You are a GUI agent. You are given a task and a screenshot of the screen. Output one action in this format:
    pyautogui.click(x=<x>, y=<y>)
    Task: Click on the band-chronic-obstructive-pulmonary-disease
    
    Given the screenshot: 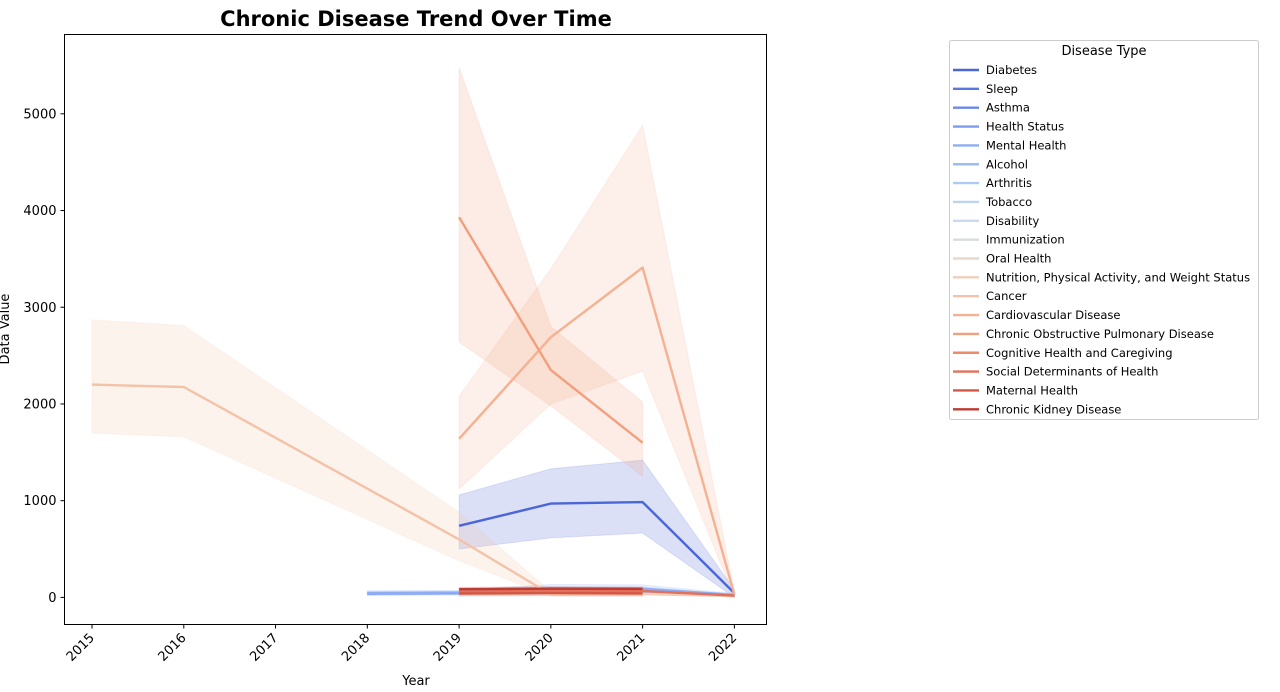 What is the action you would take?
    pyautogui.click(x=551, y=272)
    